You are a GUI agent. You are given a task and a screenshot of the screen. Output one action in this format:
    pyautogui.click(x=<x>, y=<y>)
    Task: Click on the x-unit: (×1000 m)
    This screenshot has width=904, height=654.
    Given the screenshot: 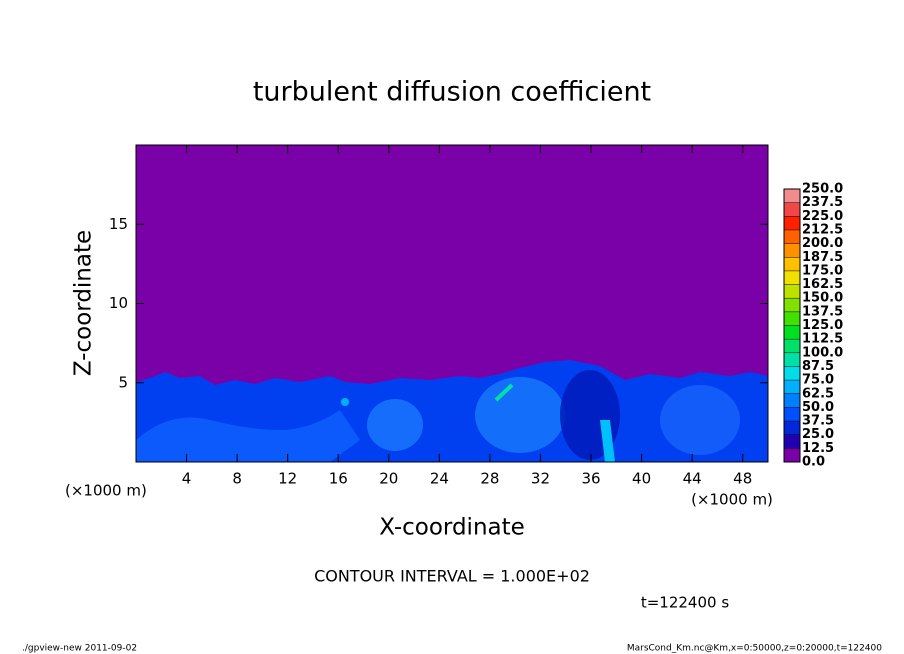 What is the action you would take?
    pyautogui.click(x=732, y=500)
    